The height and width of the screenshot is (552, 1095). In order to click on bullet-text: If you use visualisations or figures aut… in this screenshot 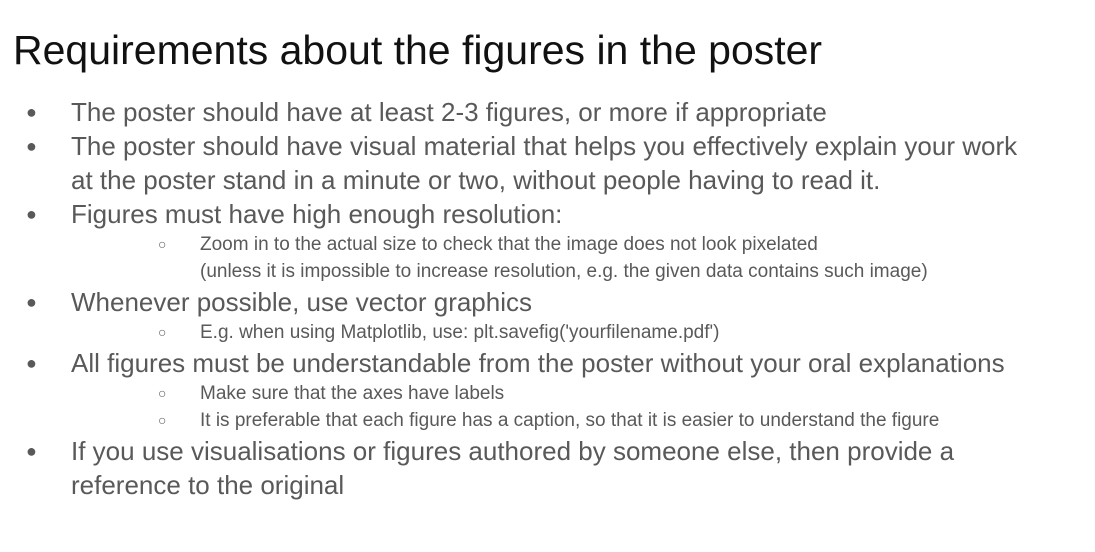, I will do `click(513, 451)`.